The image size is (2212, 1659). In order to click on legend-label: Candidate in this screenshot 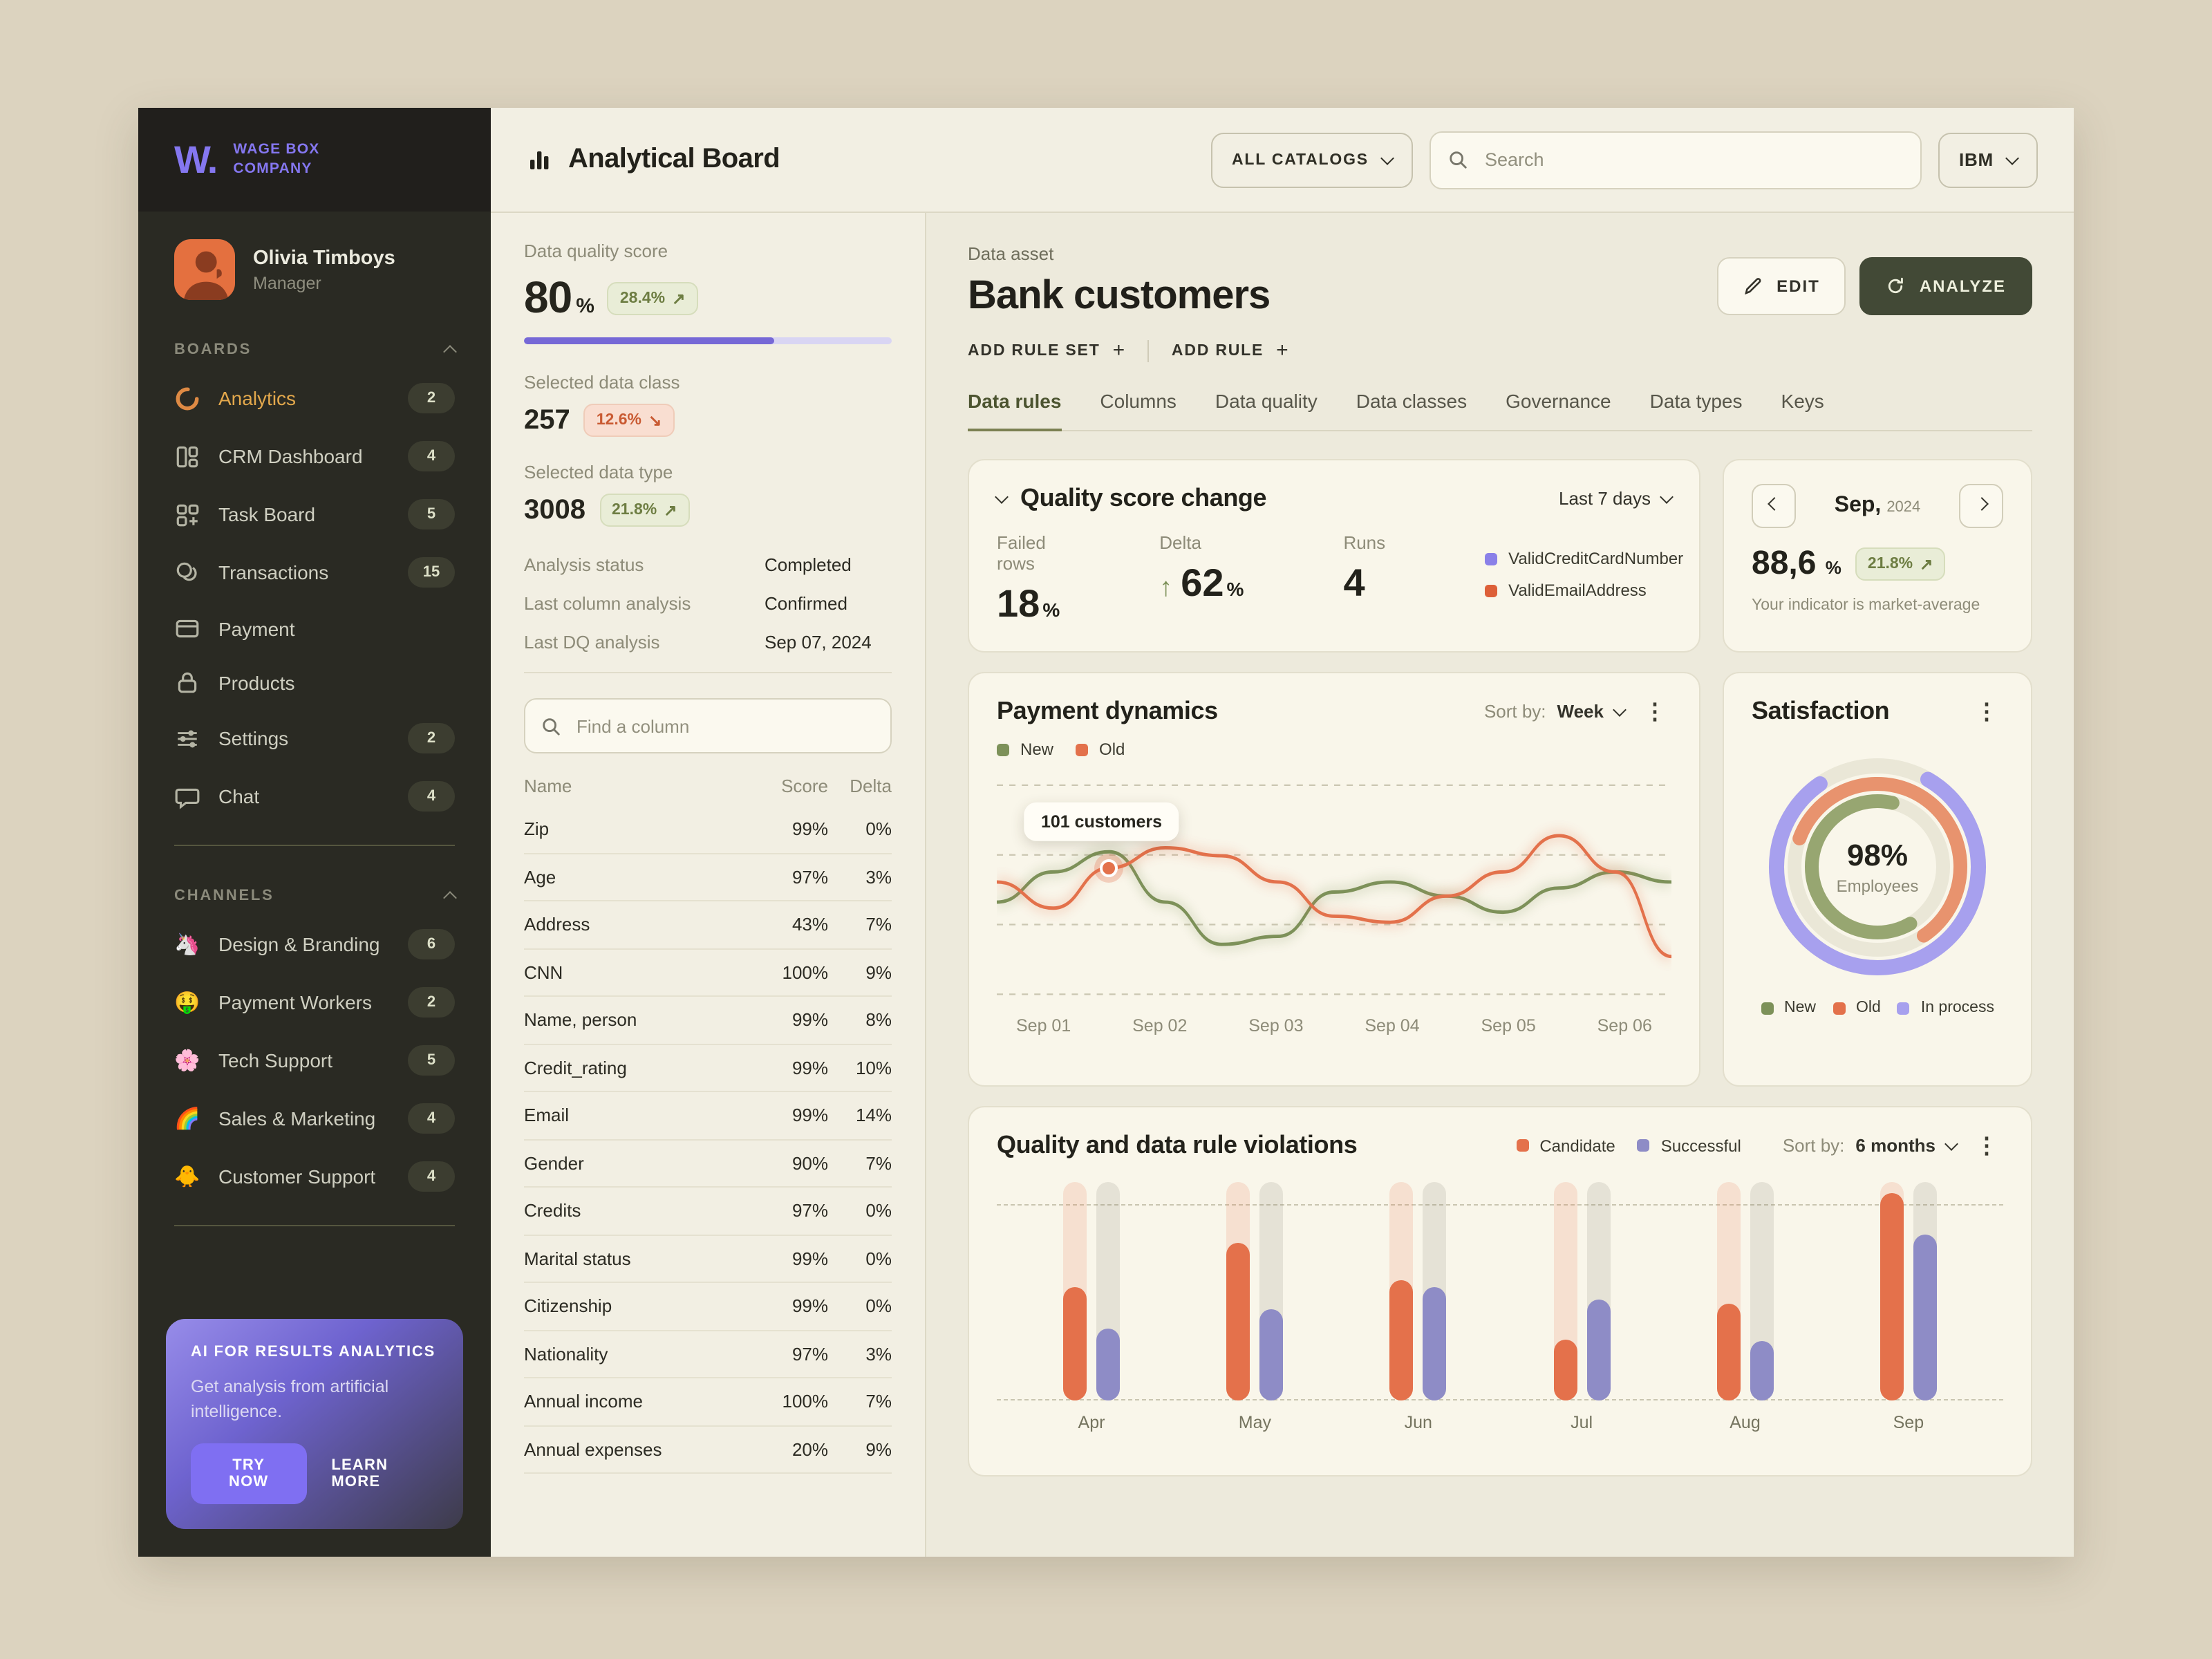, I will do `click(1577, 1145)`.